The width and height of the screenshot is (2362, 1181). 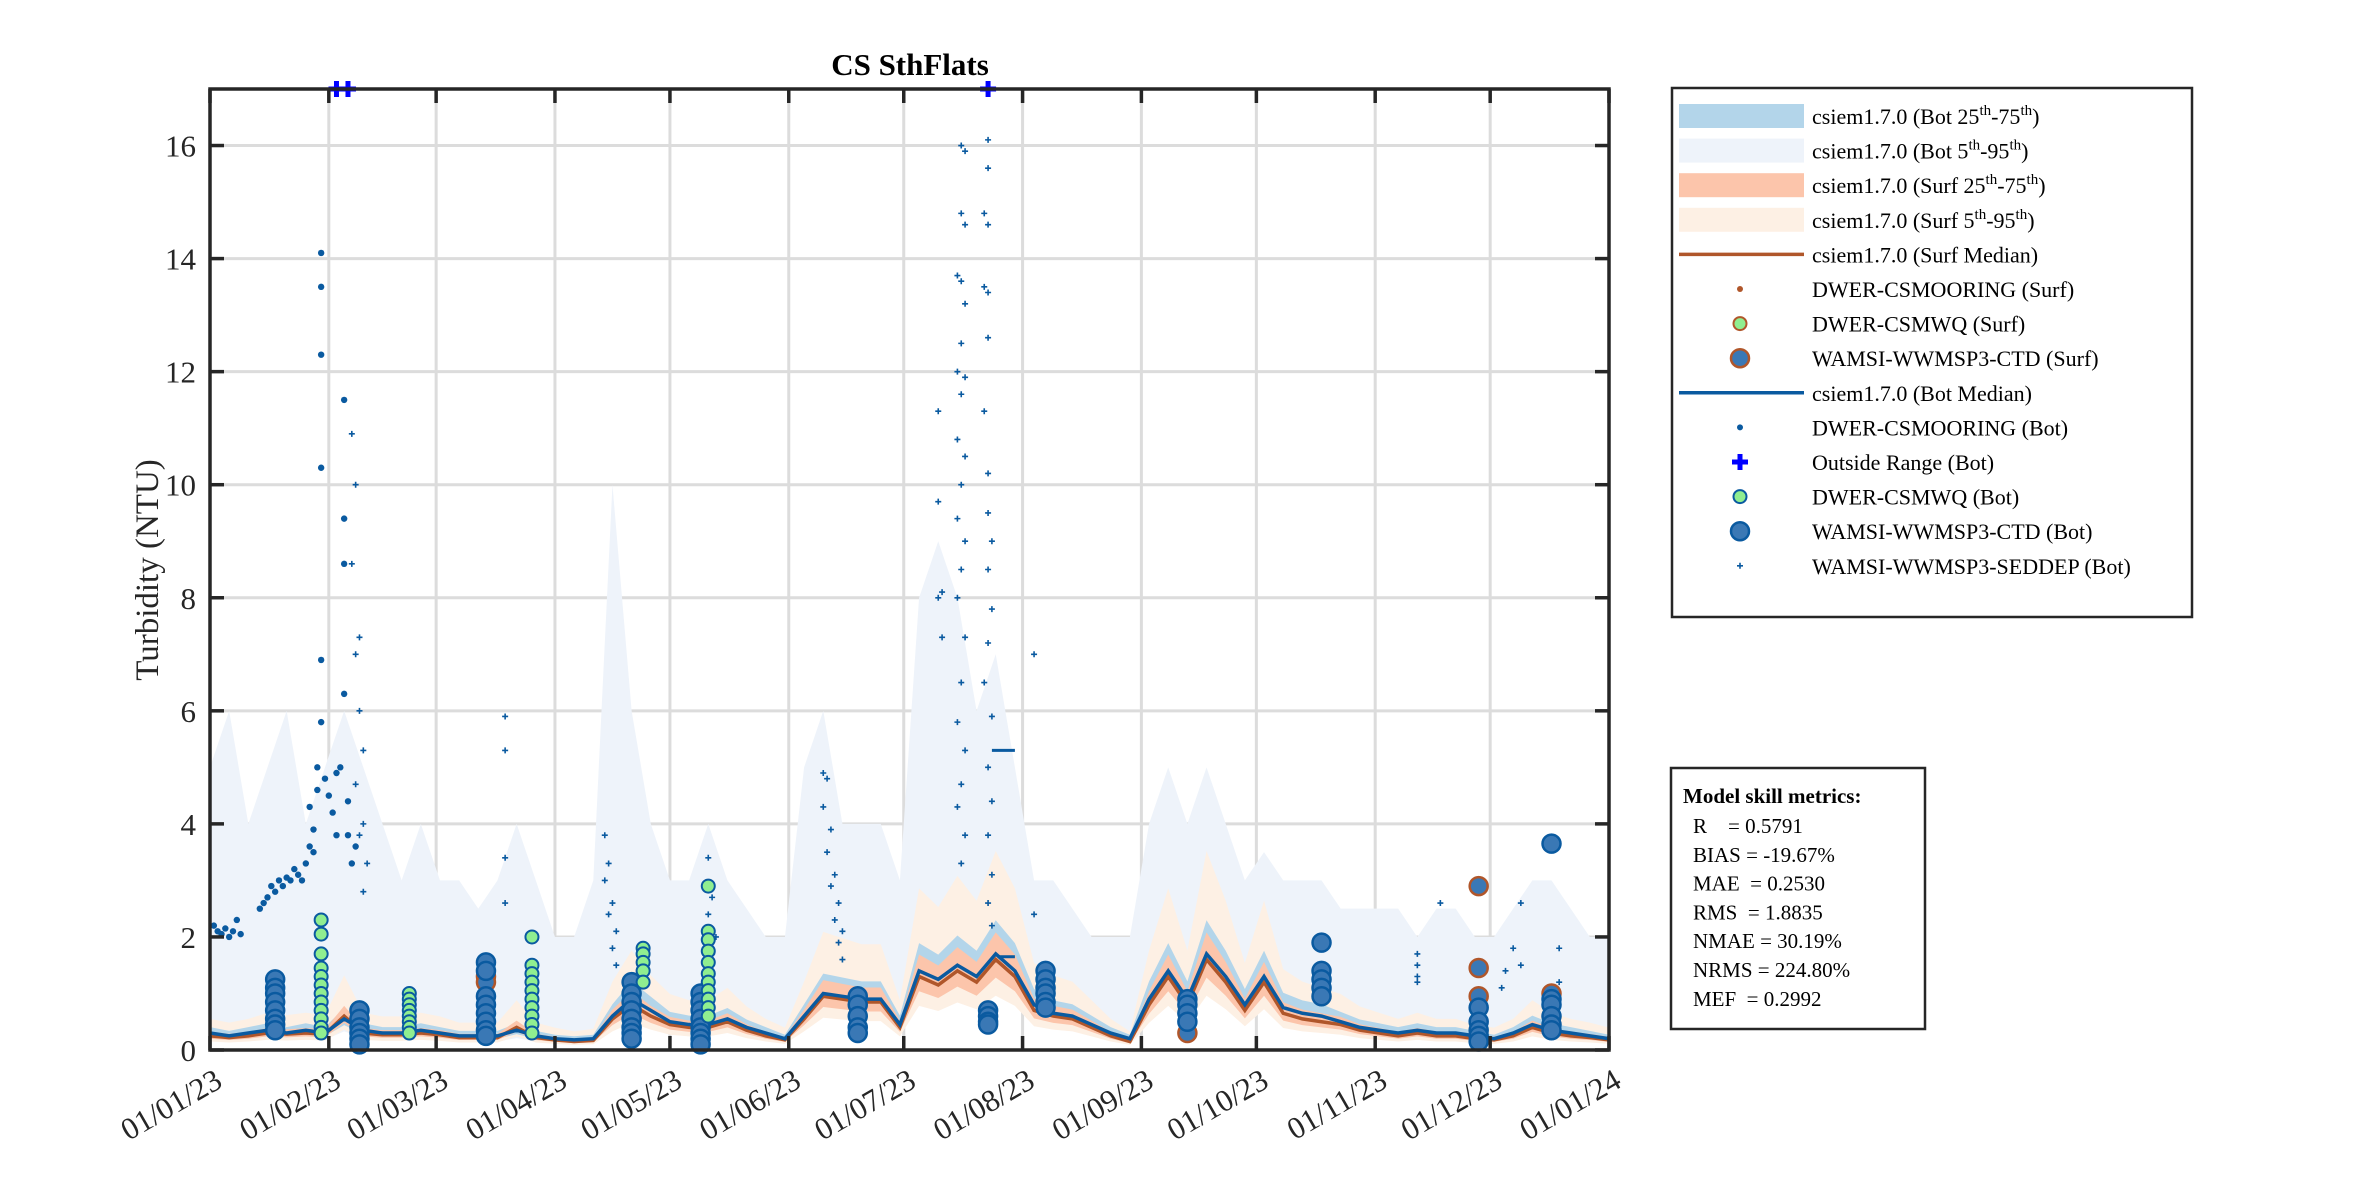 I want to click on legend-label-text: ), so click(x=2030, y=220).